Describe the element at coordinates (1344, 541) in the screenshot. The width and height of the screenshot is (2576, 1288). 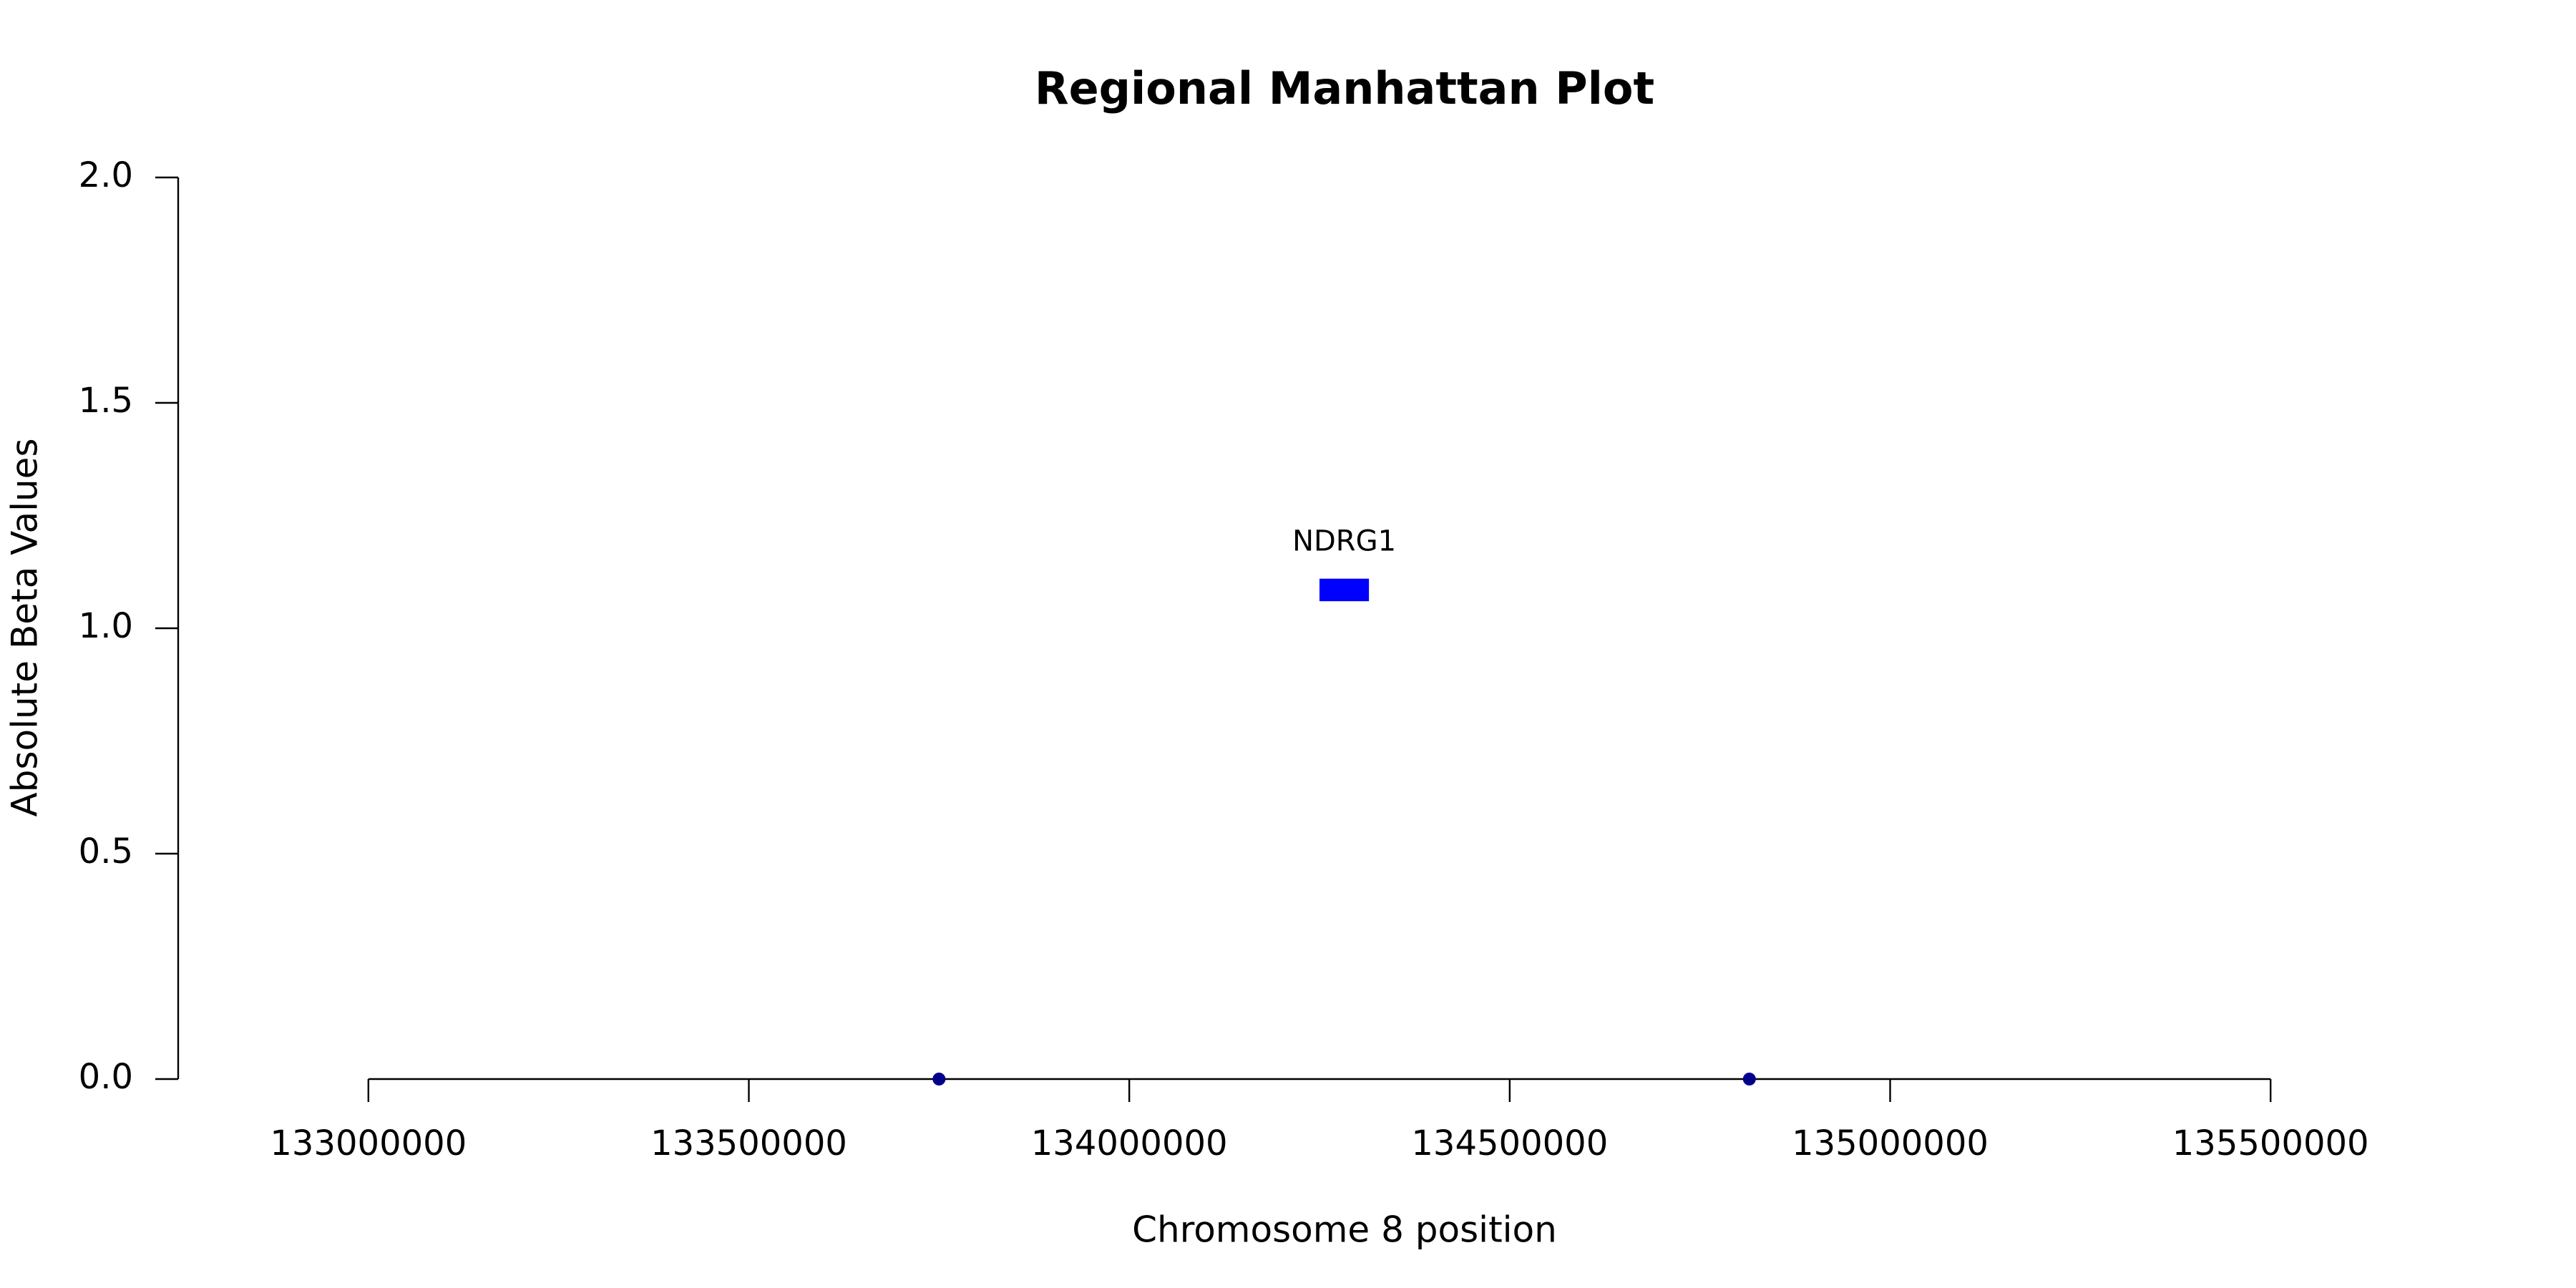
I see `gene-label: NDRG1` at that location.